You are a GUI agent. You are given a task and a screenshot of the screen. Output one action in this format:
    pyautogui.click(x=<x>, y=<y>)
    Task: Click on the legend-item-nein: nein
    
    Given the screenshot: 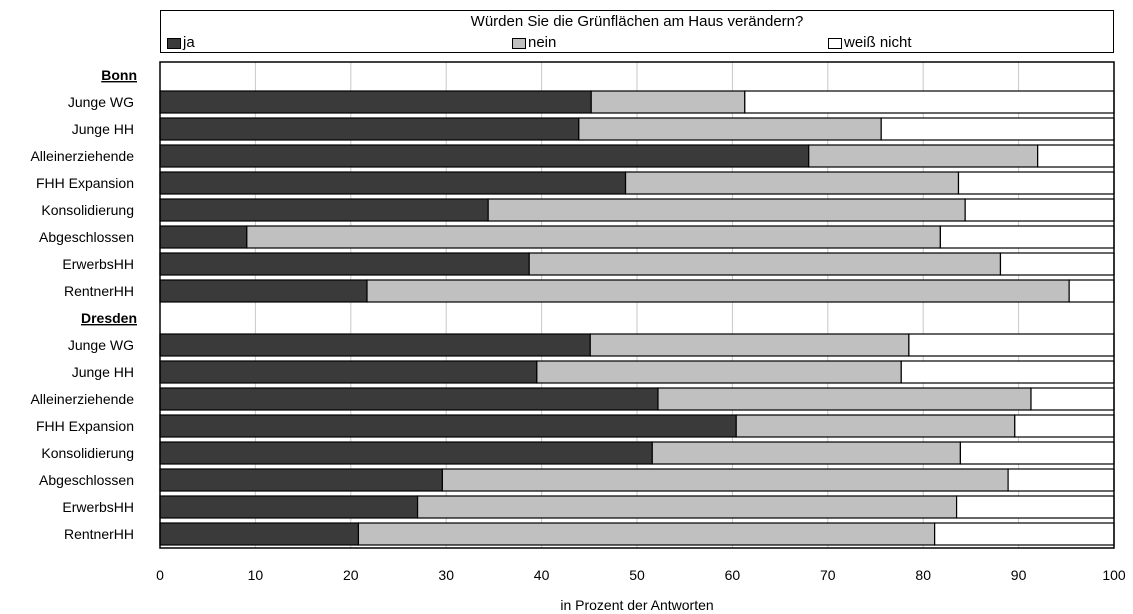 What is the action you would take?
    pyautogui.click(x=534, y=42)
    